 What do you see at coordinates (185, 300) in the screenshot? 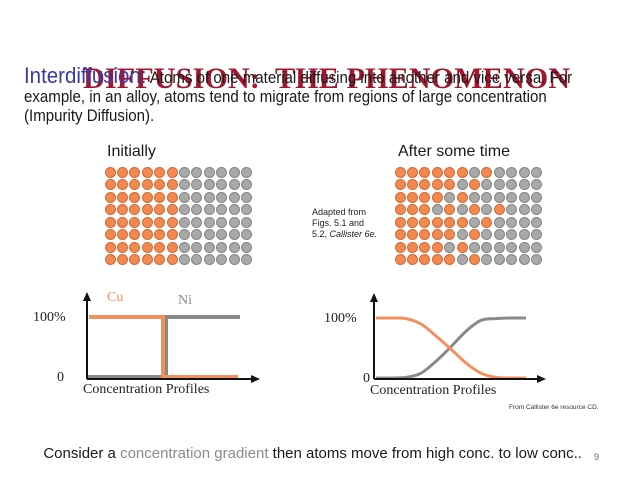
I see `legend-ni: Ni` at bounding box center [185, 300].